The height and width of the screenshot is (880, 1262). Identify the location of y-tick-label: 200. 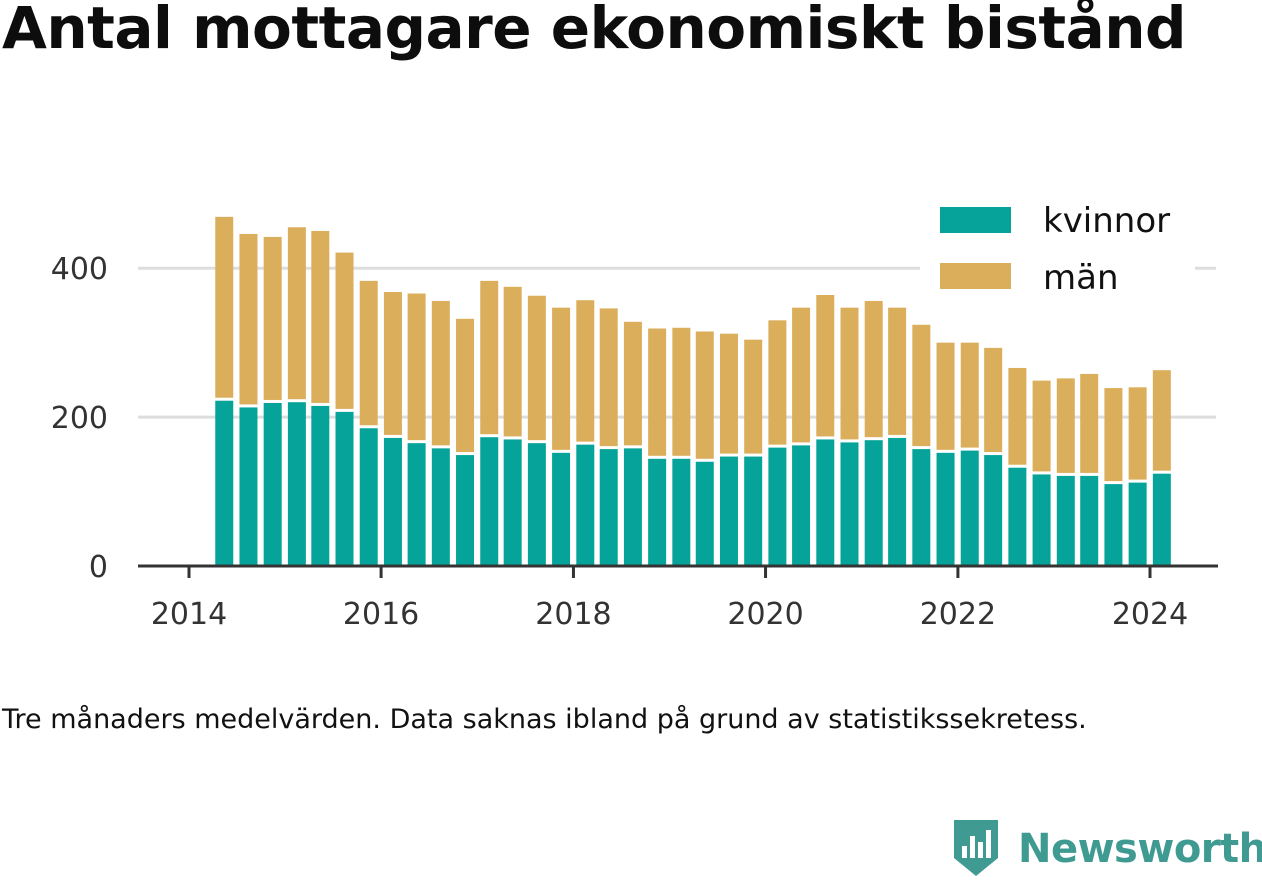
(79, 418).